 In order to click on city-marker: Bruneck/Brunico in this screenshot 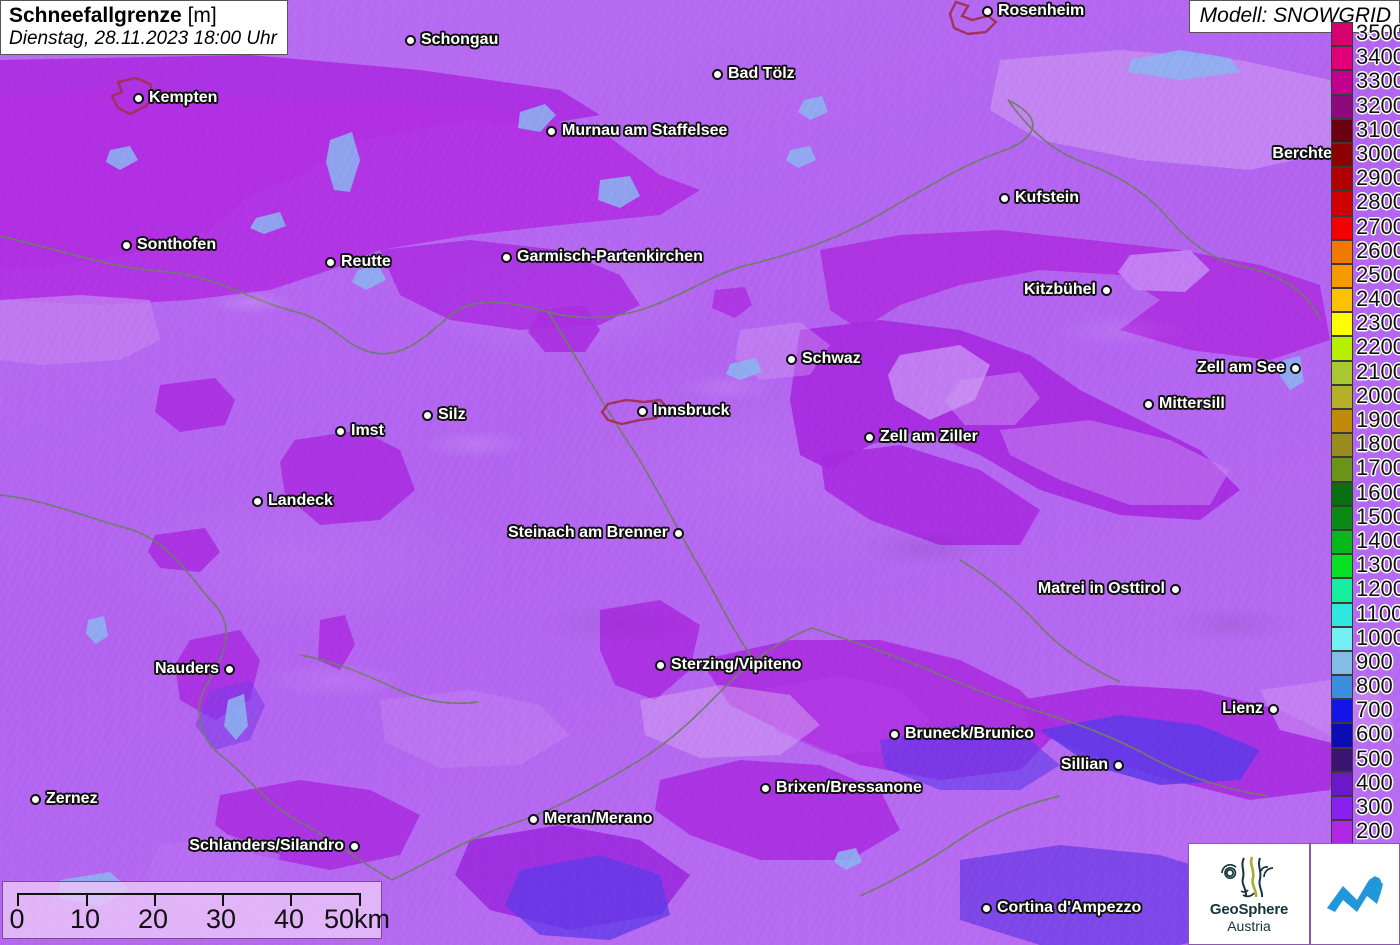, I will do `click(961, 734)`.